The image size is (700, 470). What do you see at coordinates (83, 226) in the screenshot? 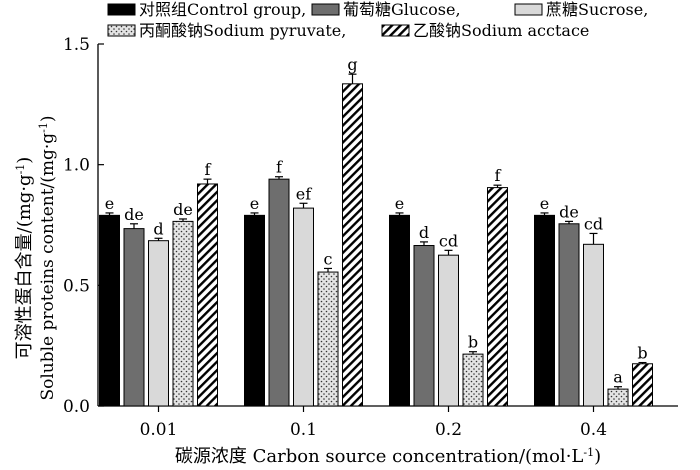
I see `y-ticks: 0.0 0.5 1.0 1.5` at bounding box center [83, 226].